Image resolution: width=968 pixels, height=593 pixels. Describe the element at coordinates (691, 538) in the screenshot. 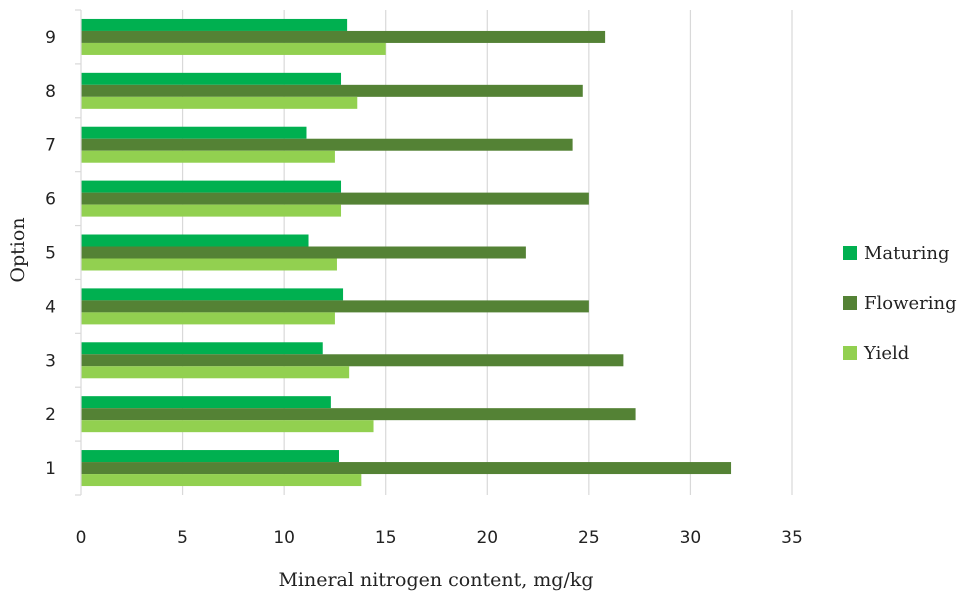

I see `x-tick-label: 30` at that location.